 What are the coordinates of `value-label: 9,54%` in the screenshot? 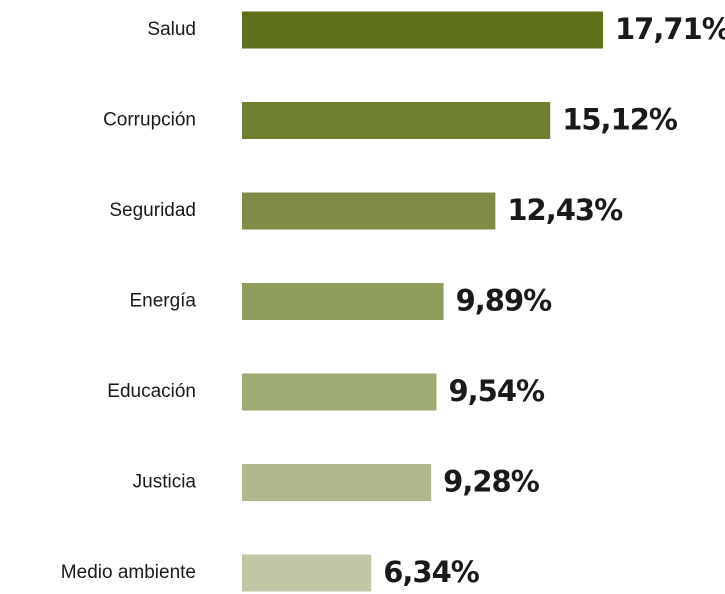 It's located at (496, 391).